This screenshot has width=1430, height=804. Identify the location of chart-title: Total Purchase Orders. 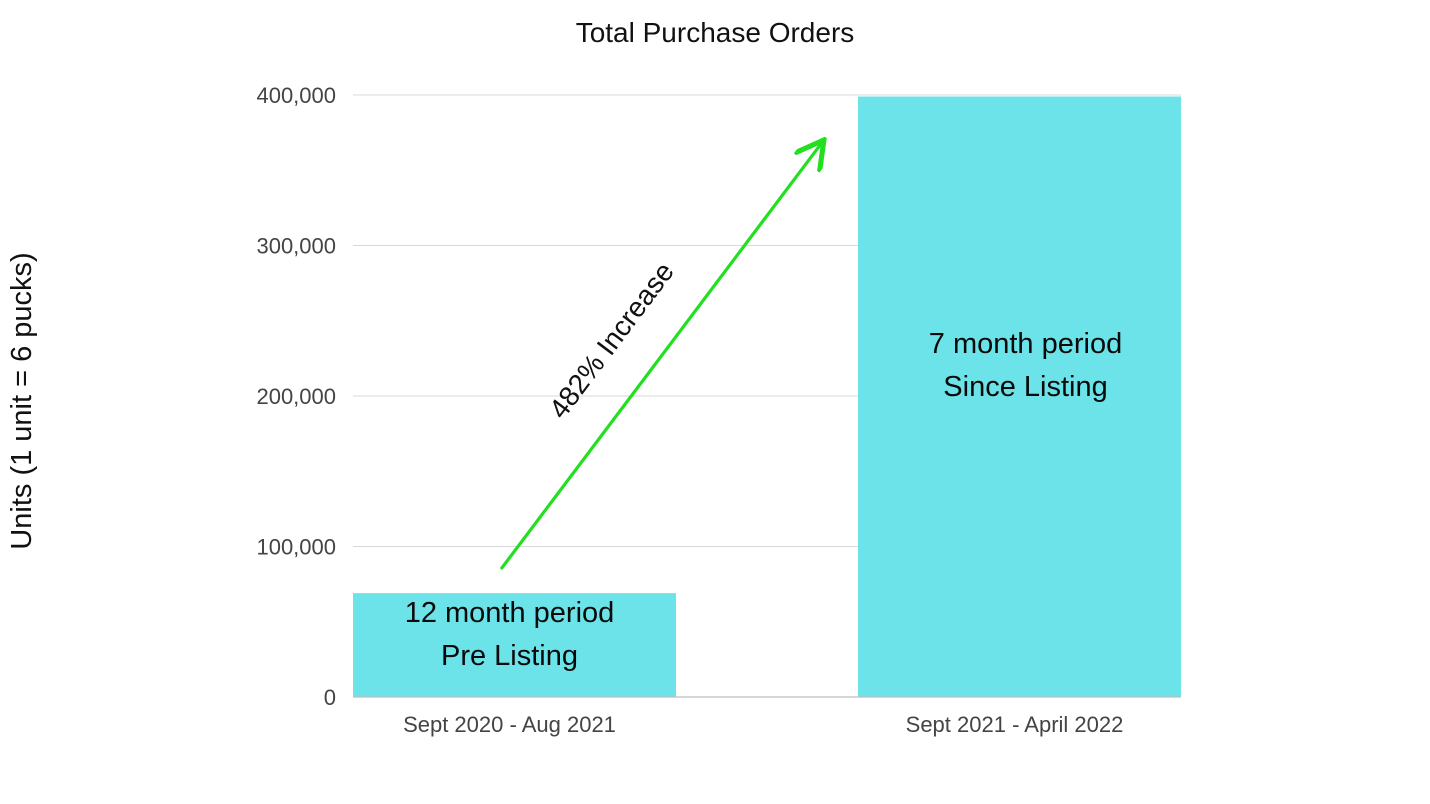
(715, 32).